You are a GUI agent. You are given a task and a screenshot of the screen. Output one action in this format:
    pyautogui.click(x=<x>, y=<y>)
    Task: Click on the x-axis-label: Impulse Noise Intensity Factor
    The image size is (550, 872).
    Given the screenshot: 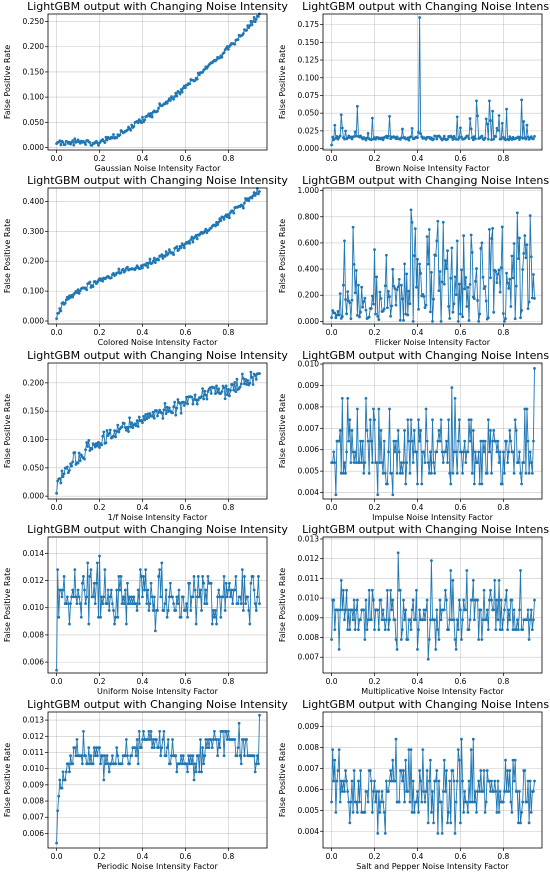 What is the action you would take?
    pyautogui.click(x=432, y=517)
    